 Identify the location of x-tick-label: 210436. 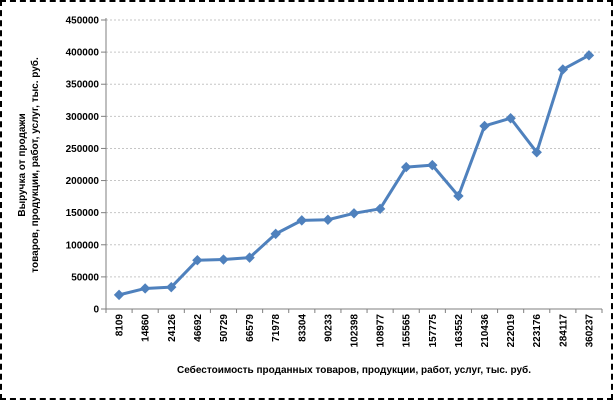
(485, 331).